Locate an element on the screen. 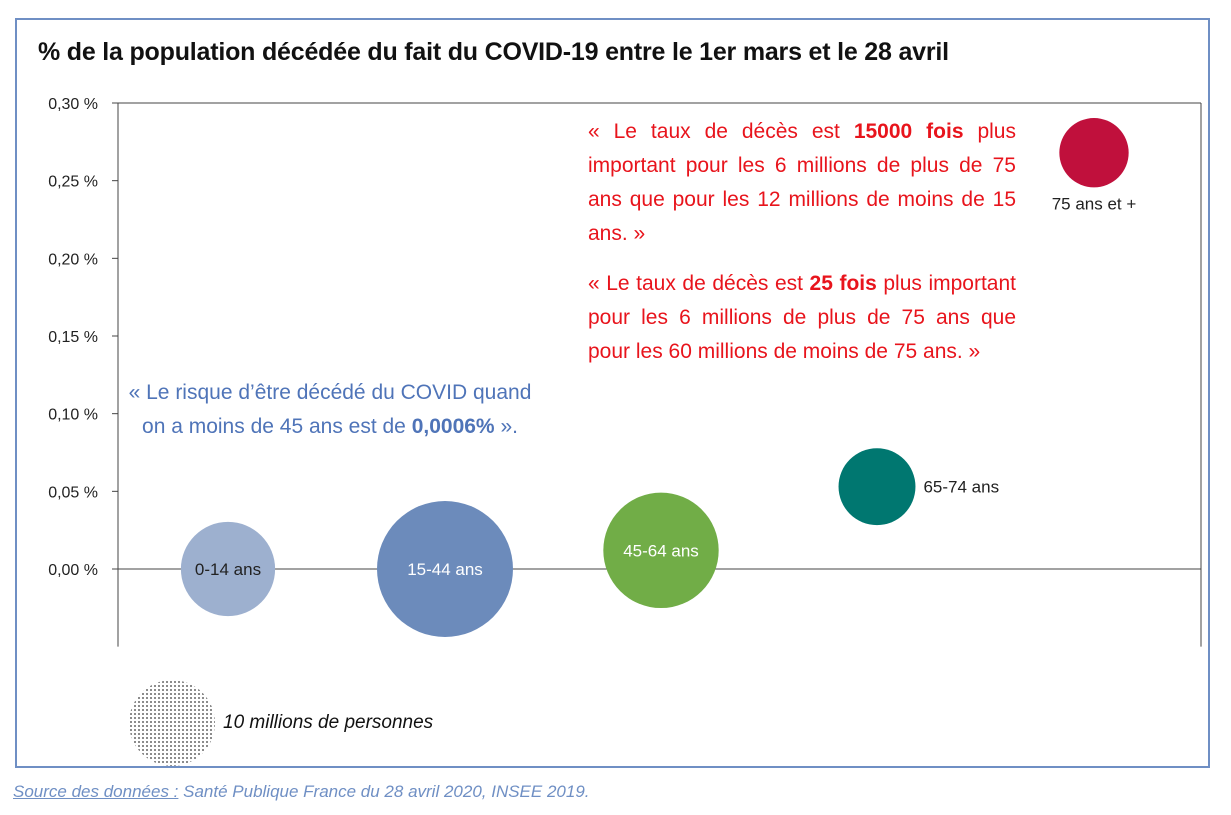  y-tick-label: 0,10 % is located at coordinates (73, 415).